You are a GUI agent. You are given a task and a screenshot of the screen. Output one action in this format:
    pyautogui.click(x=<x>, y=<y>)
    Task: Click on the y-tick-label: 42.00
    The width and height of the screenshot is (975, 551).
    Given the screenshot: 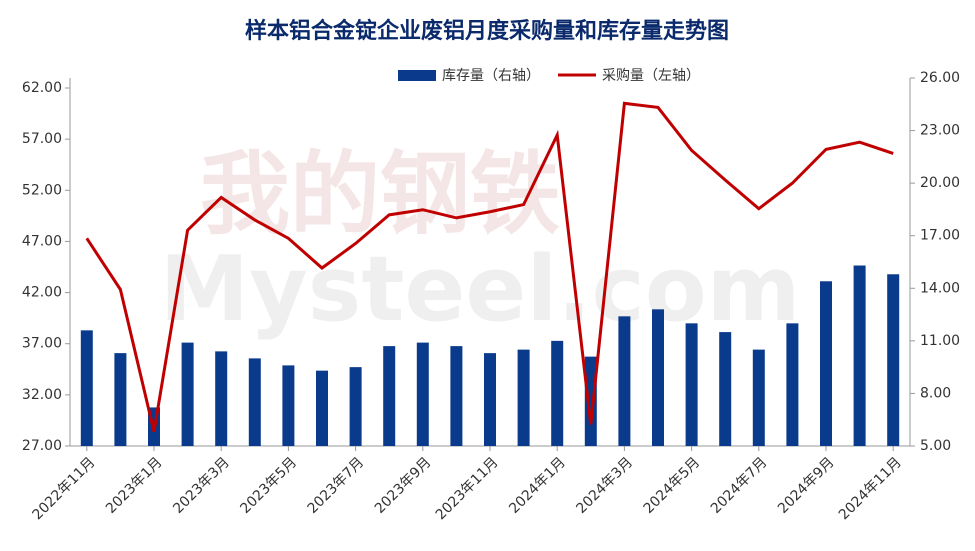 What is the action you would take?
    pyautogui.click(x=42, y=293)
    